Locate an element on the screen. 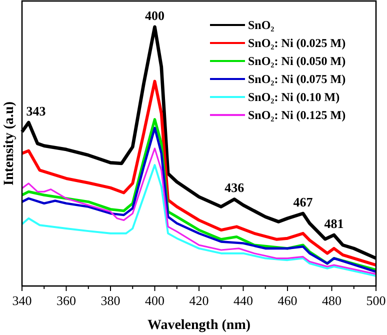 The height and width of the screenshot is (335, 387). x-tick-label: 420 is located at coordinates (199, 300).